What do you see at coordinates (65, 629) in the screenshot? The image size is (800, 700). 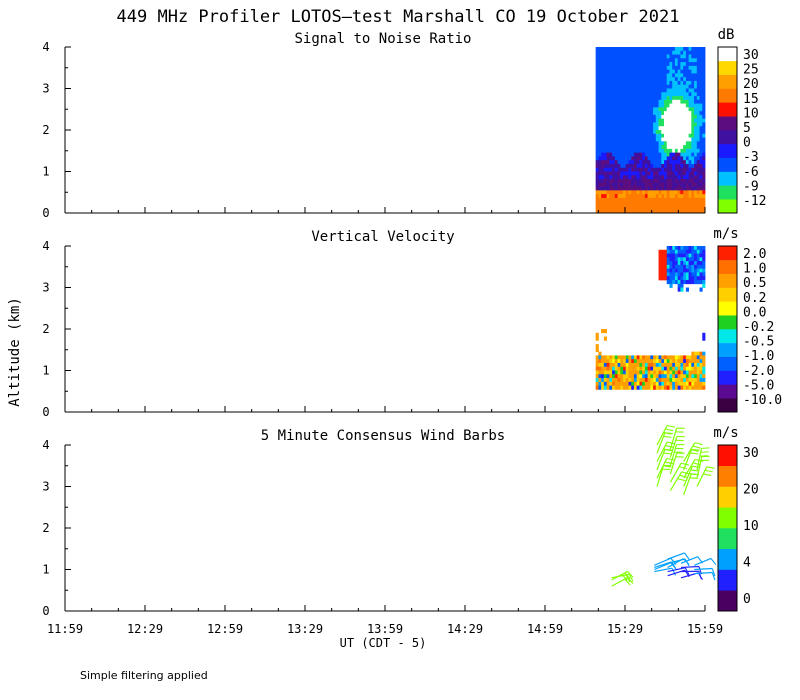 I see `x-tick-label: 11:59` at bounding box center [65, 629].